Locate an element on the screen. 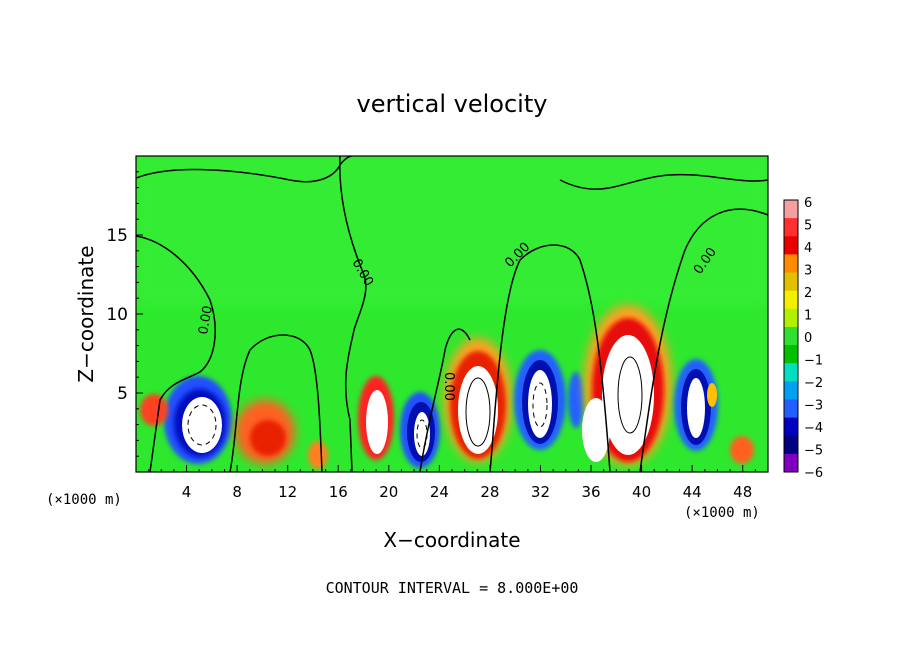 The image size is (904, 654). colorbar-label: 2 is located at coordinates (808, 293).